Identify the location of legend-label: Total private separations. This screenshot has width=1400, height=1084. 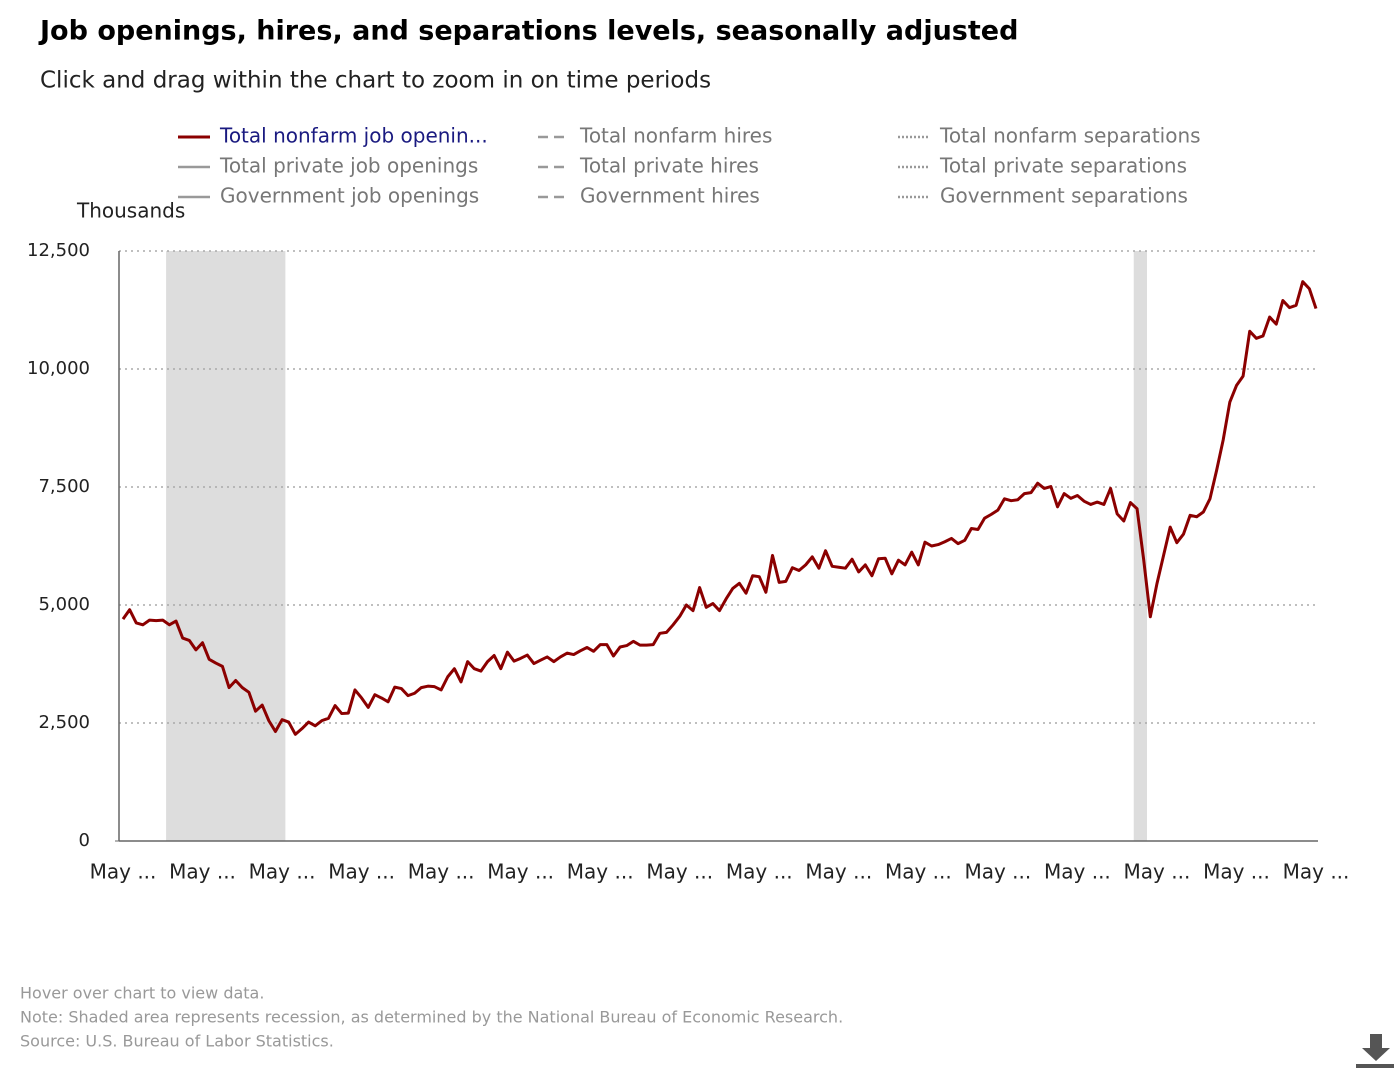
(1063, 166).